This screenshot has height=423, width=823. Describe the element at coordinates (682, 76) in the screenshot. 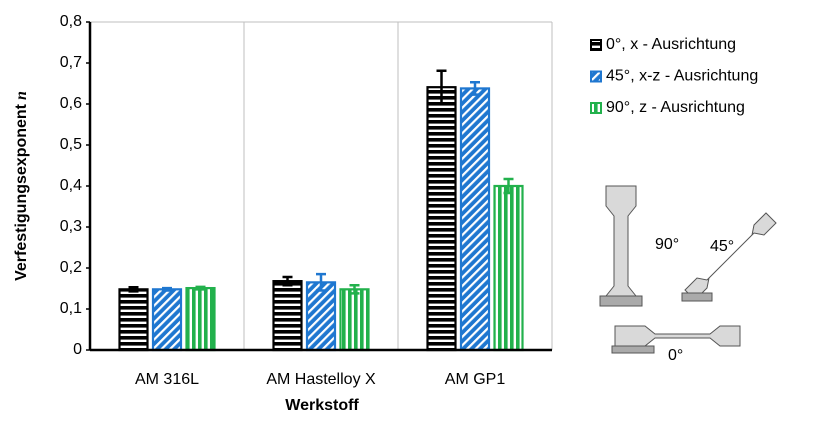

I see `legend-label: 45°, x-z - Ausrichtung` at that location.